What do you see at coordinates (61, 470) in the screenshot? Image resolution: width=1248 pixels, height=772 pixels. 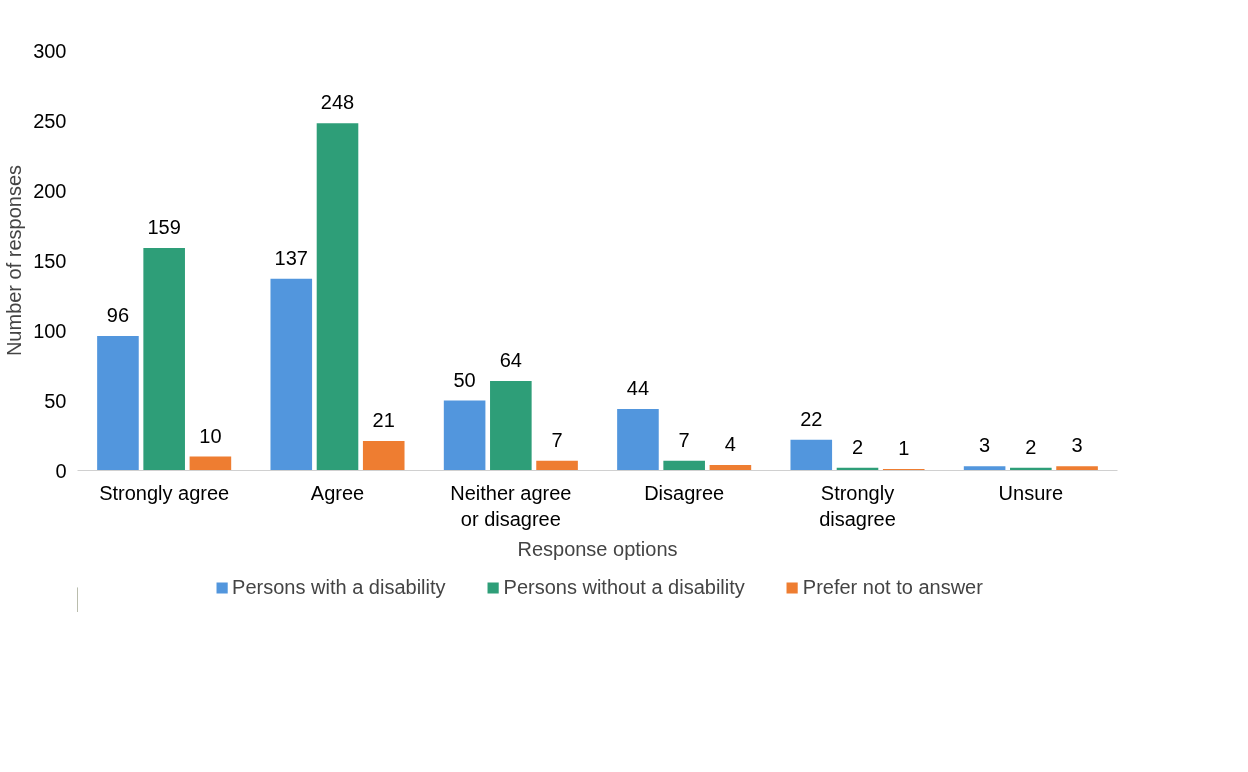 I see `y-tick-label: 0` at bounding box center [61, 470].